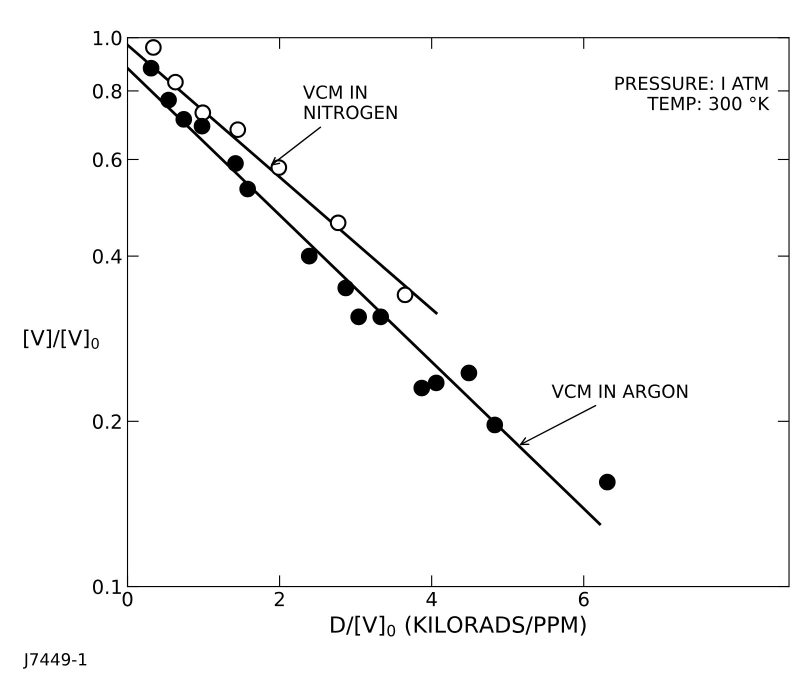 The width and height of the screenshot is (797, 686). Describe the element at coordinates (54, 661) in the screenshot. I see `text: J7449-1` at that location.